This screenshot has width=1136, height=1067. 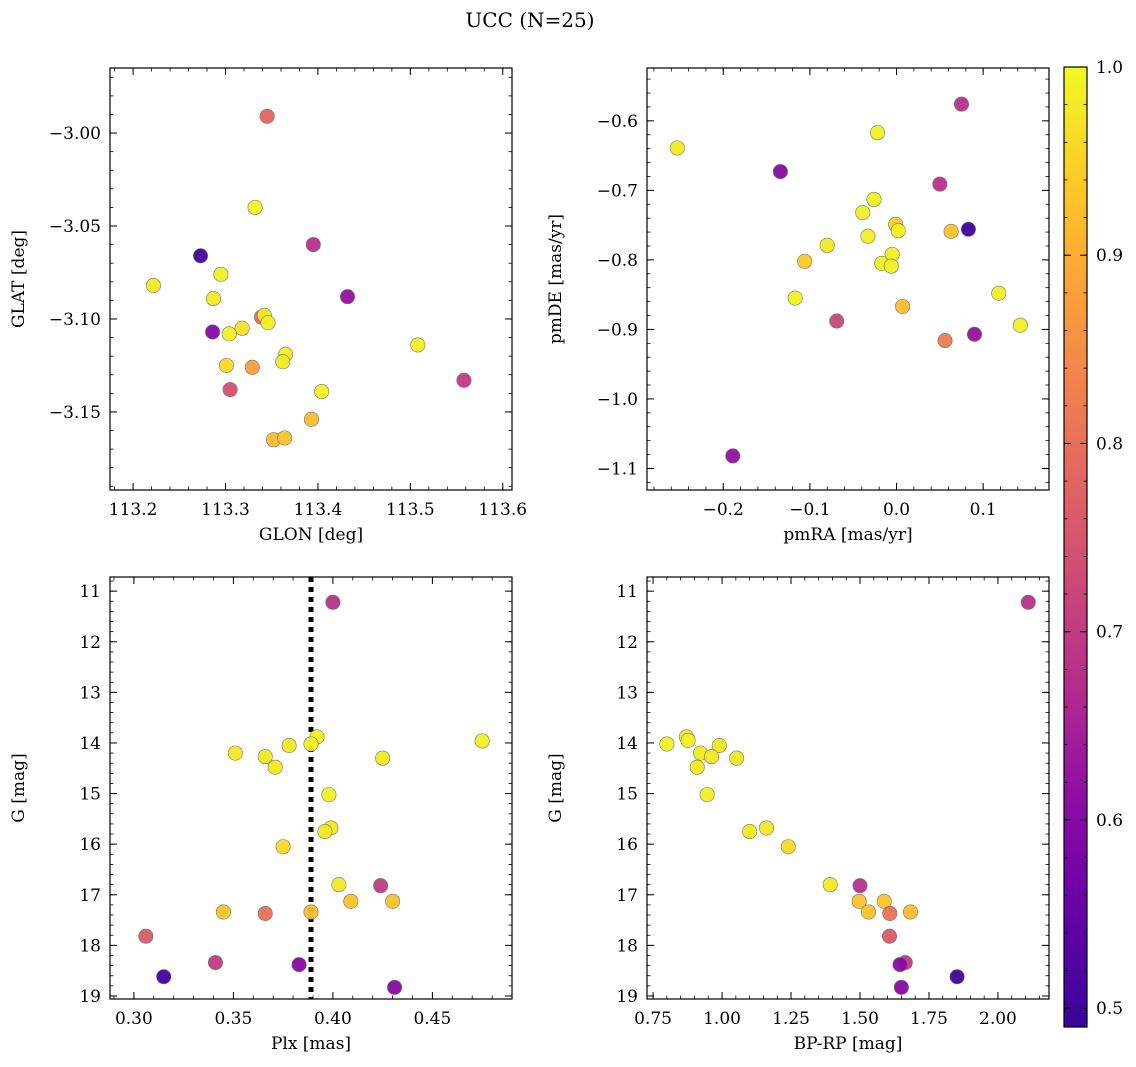 What do you see at coordinates (617, 122) in the screenshot?
I see `y-tick-label: −0.6` at bounding box center [617, 122].